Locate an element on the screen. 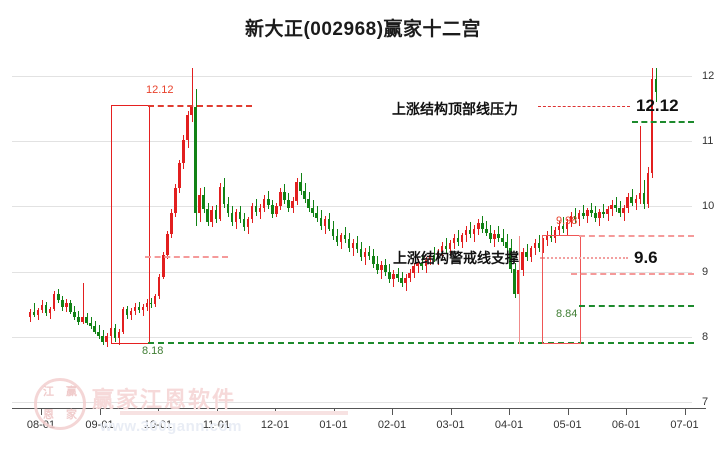 Image resolution: width=726 pixels, height=450 pixels. y-tick-label-8: 8 is located at coordinates (705, 336).